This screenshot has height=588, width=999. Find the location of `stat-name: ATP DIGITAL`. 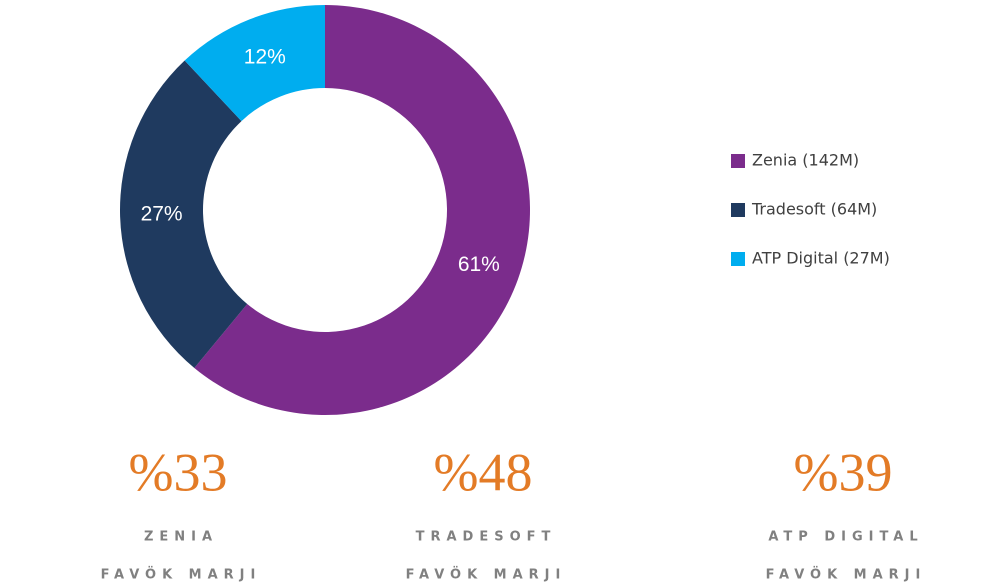

stat-name: ATP DIGITAL is located at coordinates (845, 537).